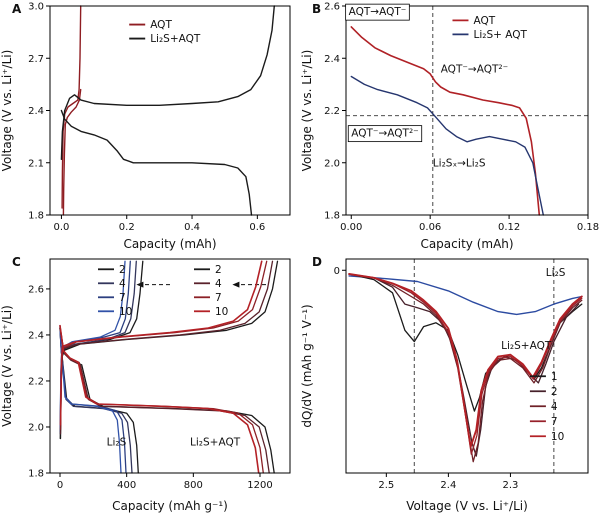 This screenshot has width=600, height=519. I want to click on x-tick-label: 2.5, so click(386, 485).